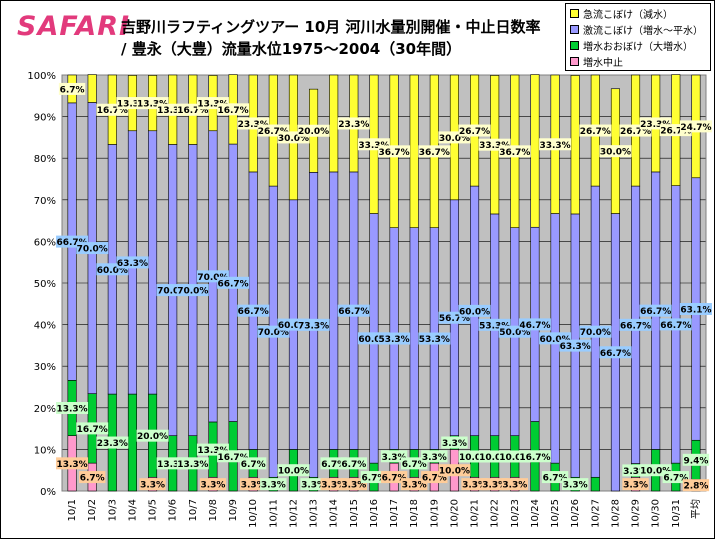 This screenshot has width=715, height=540. Describe the element at coordinates (675, 132) in the screenshot. I see `data-label: 26.7%` at that location.